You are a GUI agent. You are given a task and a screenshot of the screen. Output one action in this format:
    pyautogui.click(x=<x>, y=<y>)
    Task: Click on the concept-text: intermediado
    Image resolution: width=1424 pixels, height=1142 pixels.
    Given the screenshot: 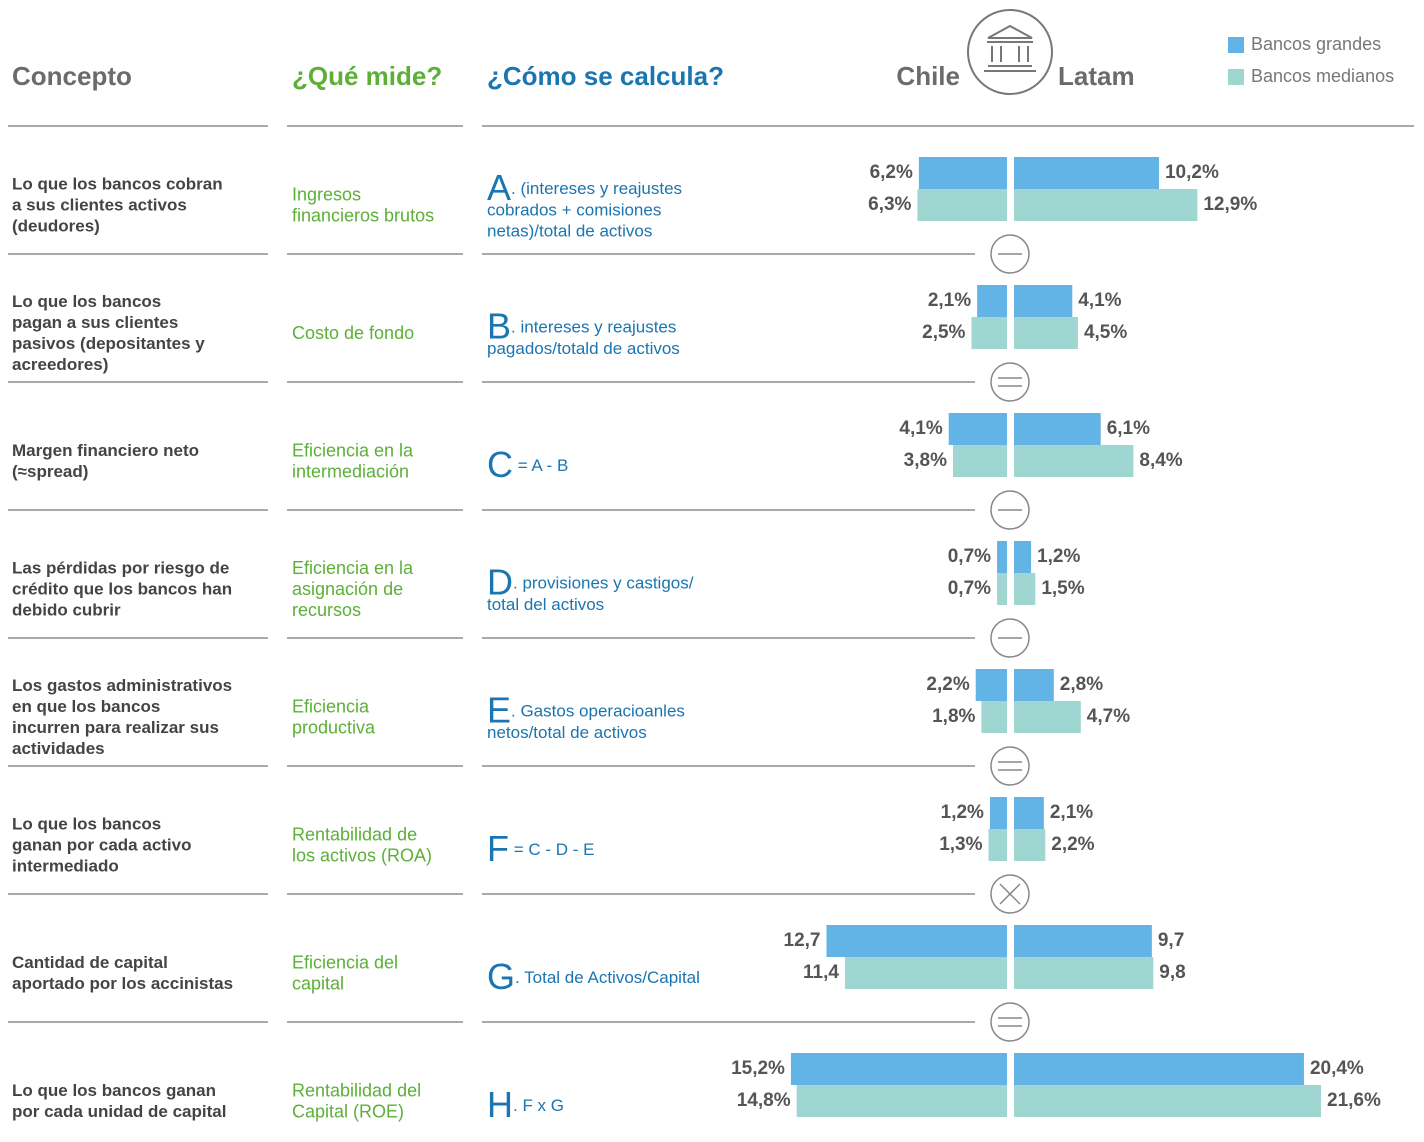 What is the action you would take?
    pyautogui.click(x=65, y=865)
    